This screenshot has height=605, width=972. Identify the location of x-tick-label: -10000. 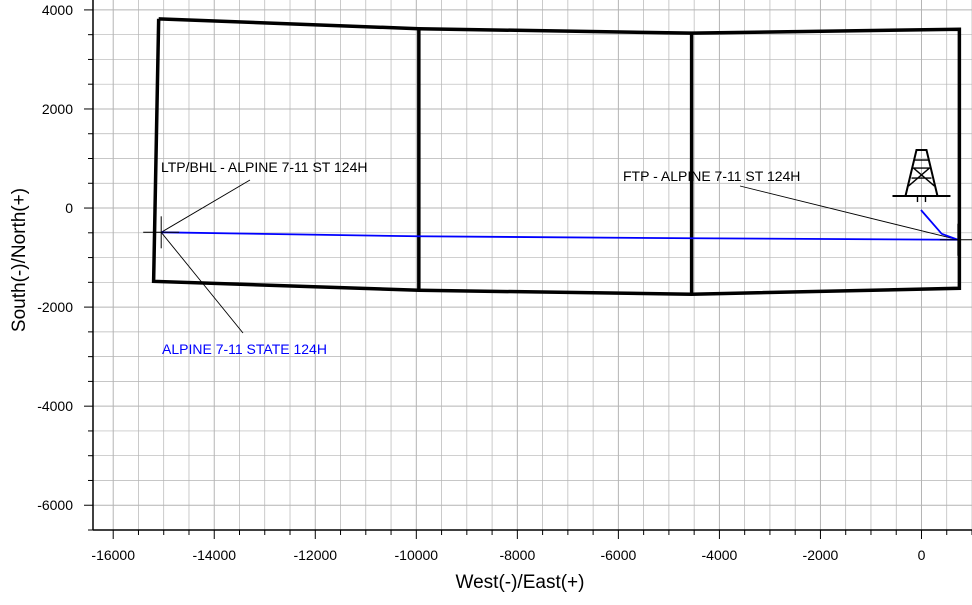
(417, 555).